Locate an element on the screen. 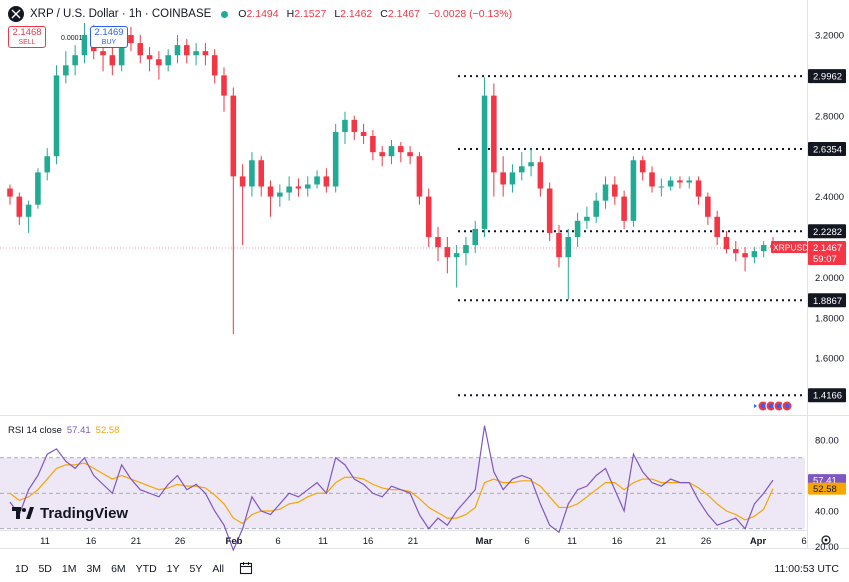 Image resolution: width=849 pixels, height=582 pixels. time-axis-label: 6 is located at coordinates (526, 541).